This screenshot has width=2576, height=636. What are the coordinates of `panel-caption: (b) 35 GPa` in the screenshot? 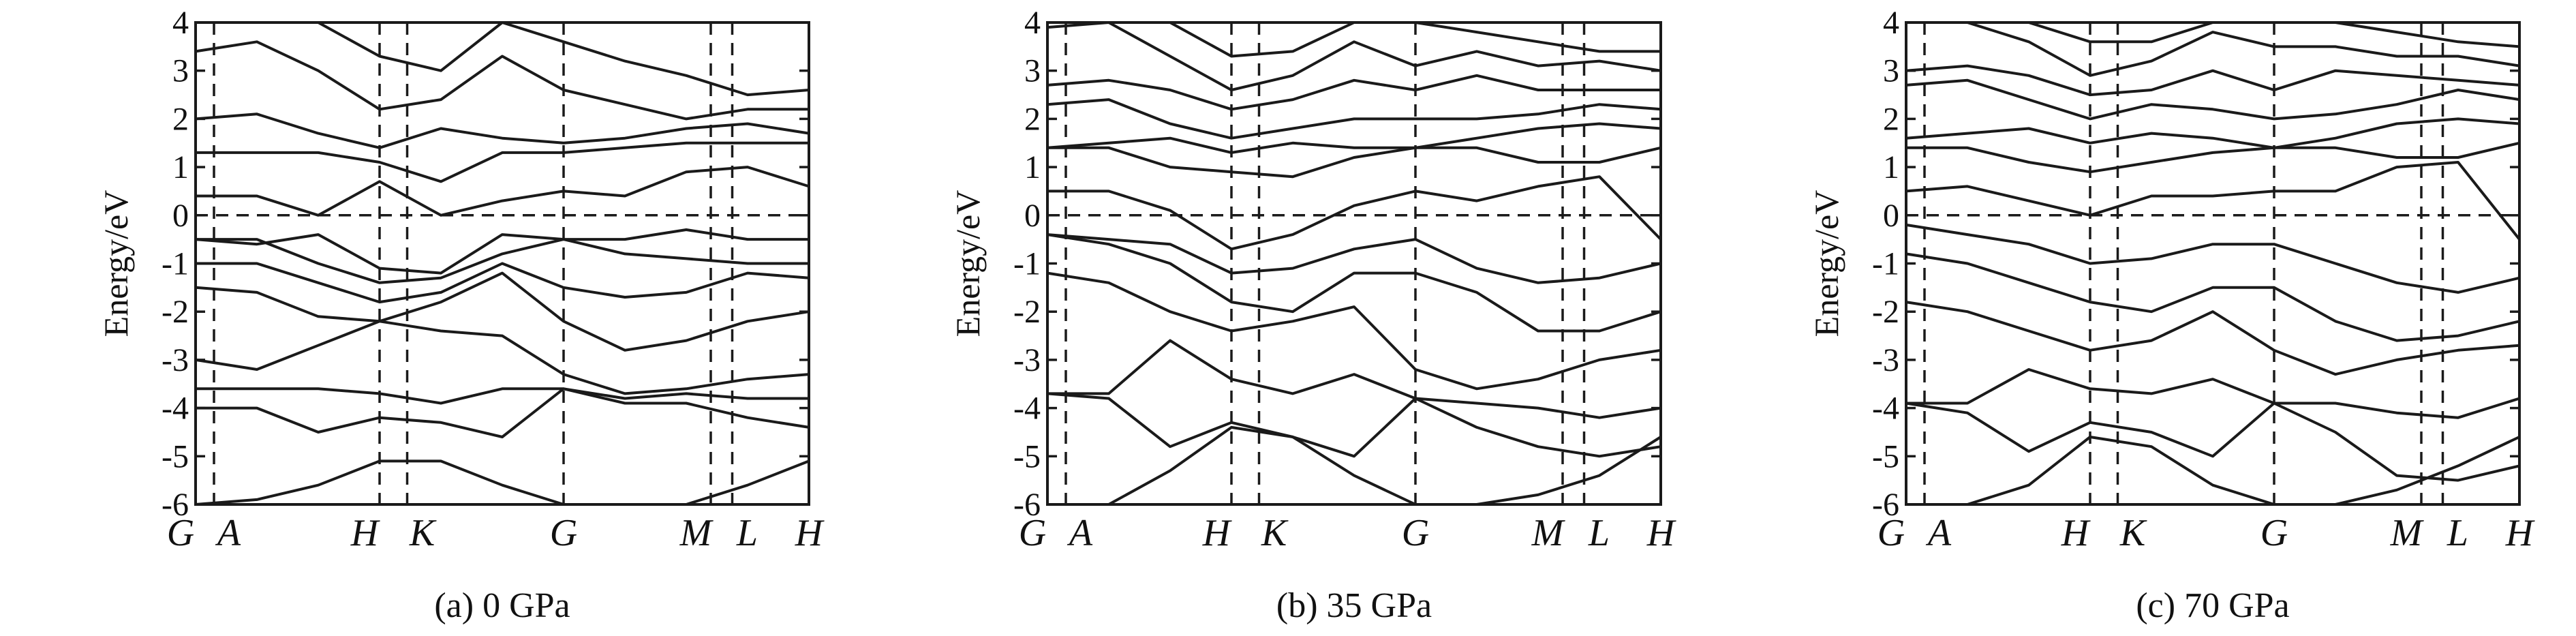 It's located at (1354, 605).